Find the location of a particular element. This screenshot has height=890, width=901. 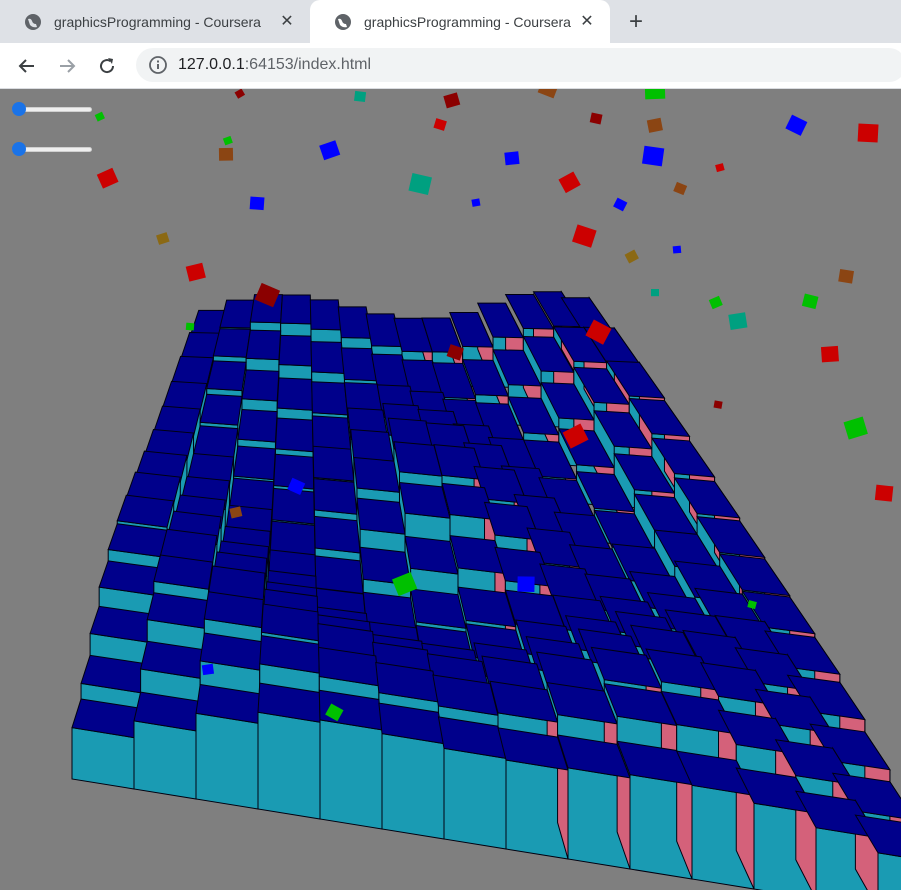

tab-title: graphicsProgramming - Coursera is located at coordinates (157, 21).